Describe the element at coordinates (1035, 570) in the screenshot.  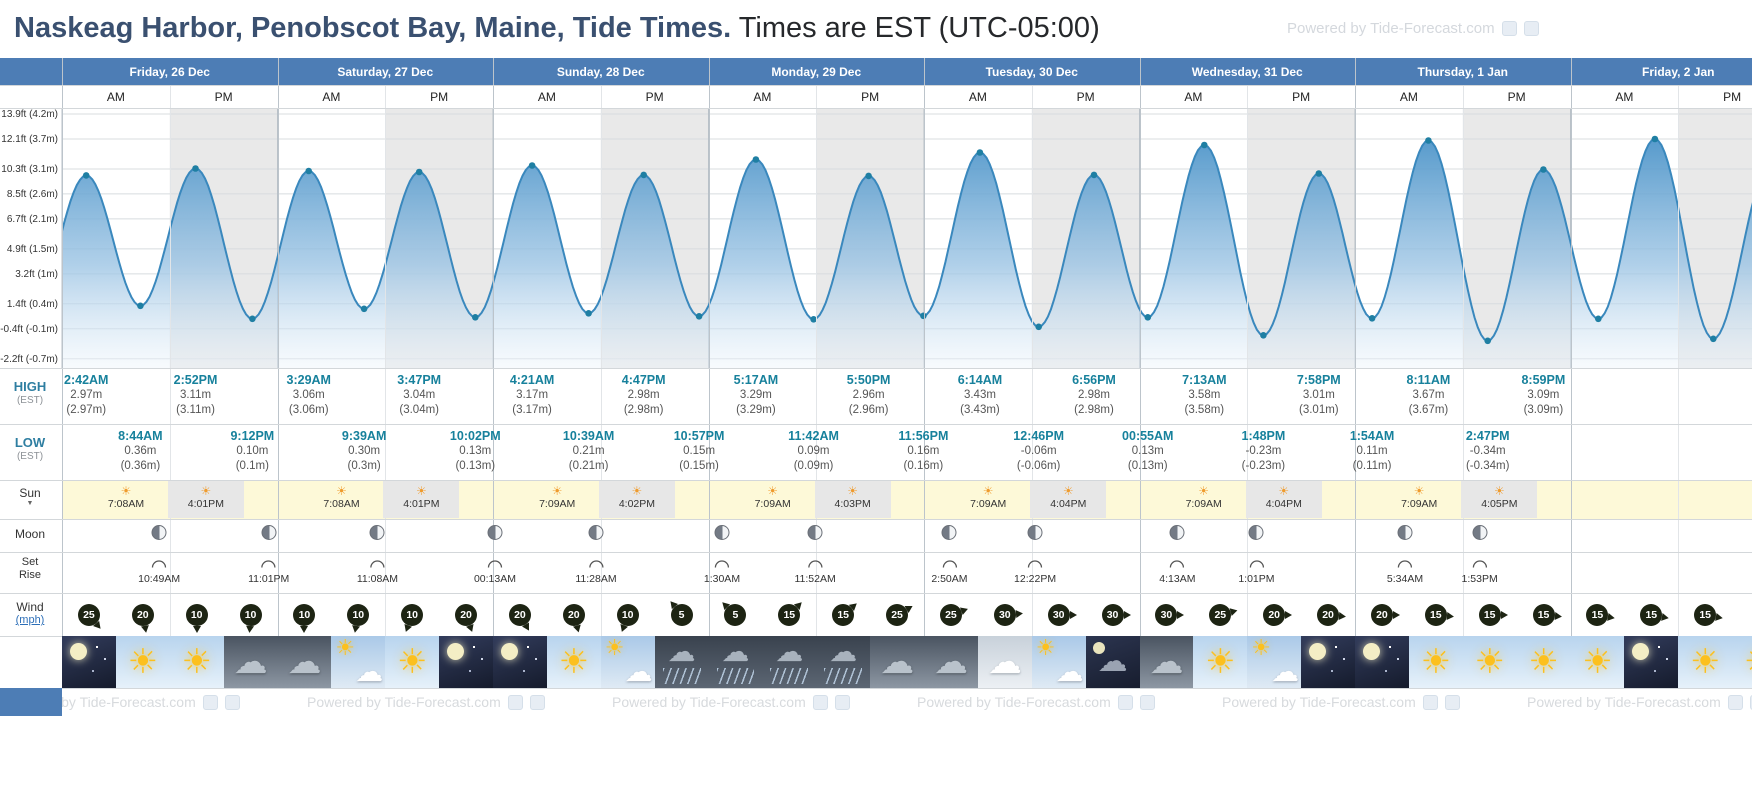
I see `moon-setrise-entry: 12:22PM` at that location.